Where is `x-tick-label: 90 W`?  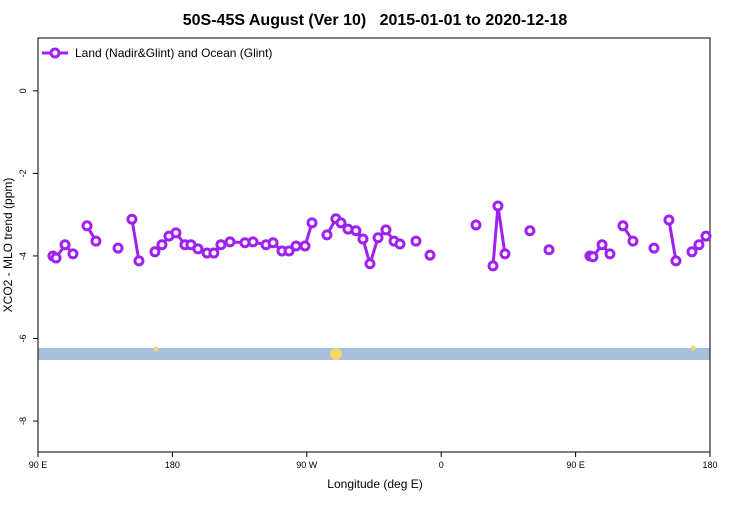
x-tick-label: 90 W is located at coordinates (307, 465).